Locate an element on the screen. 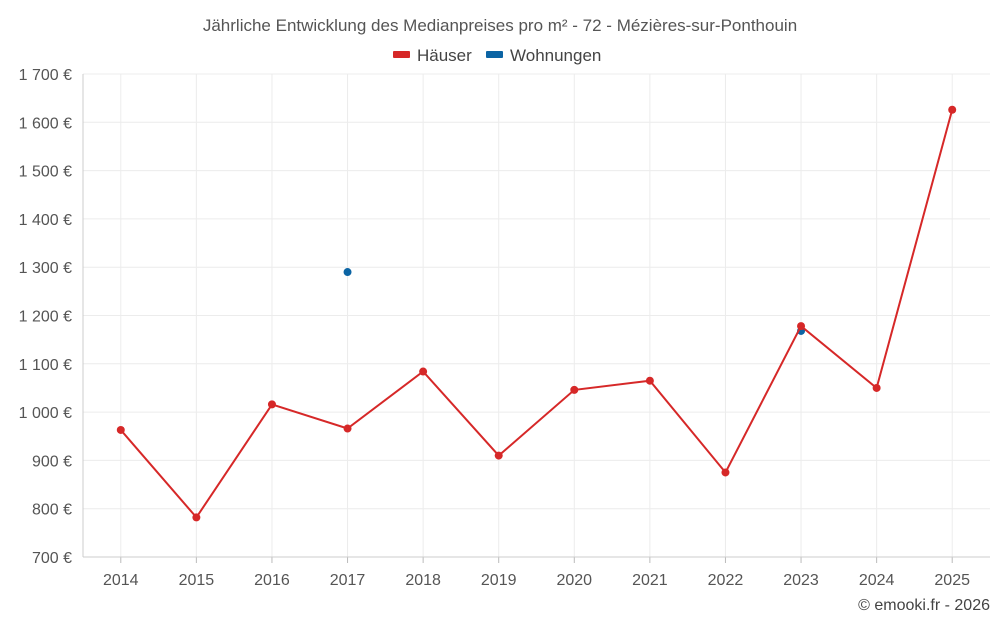 The height and width of the screenshot is (625, 1000). legend-swatch-haeuser is located at coordinates (401, 54).